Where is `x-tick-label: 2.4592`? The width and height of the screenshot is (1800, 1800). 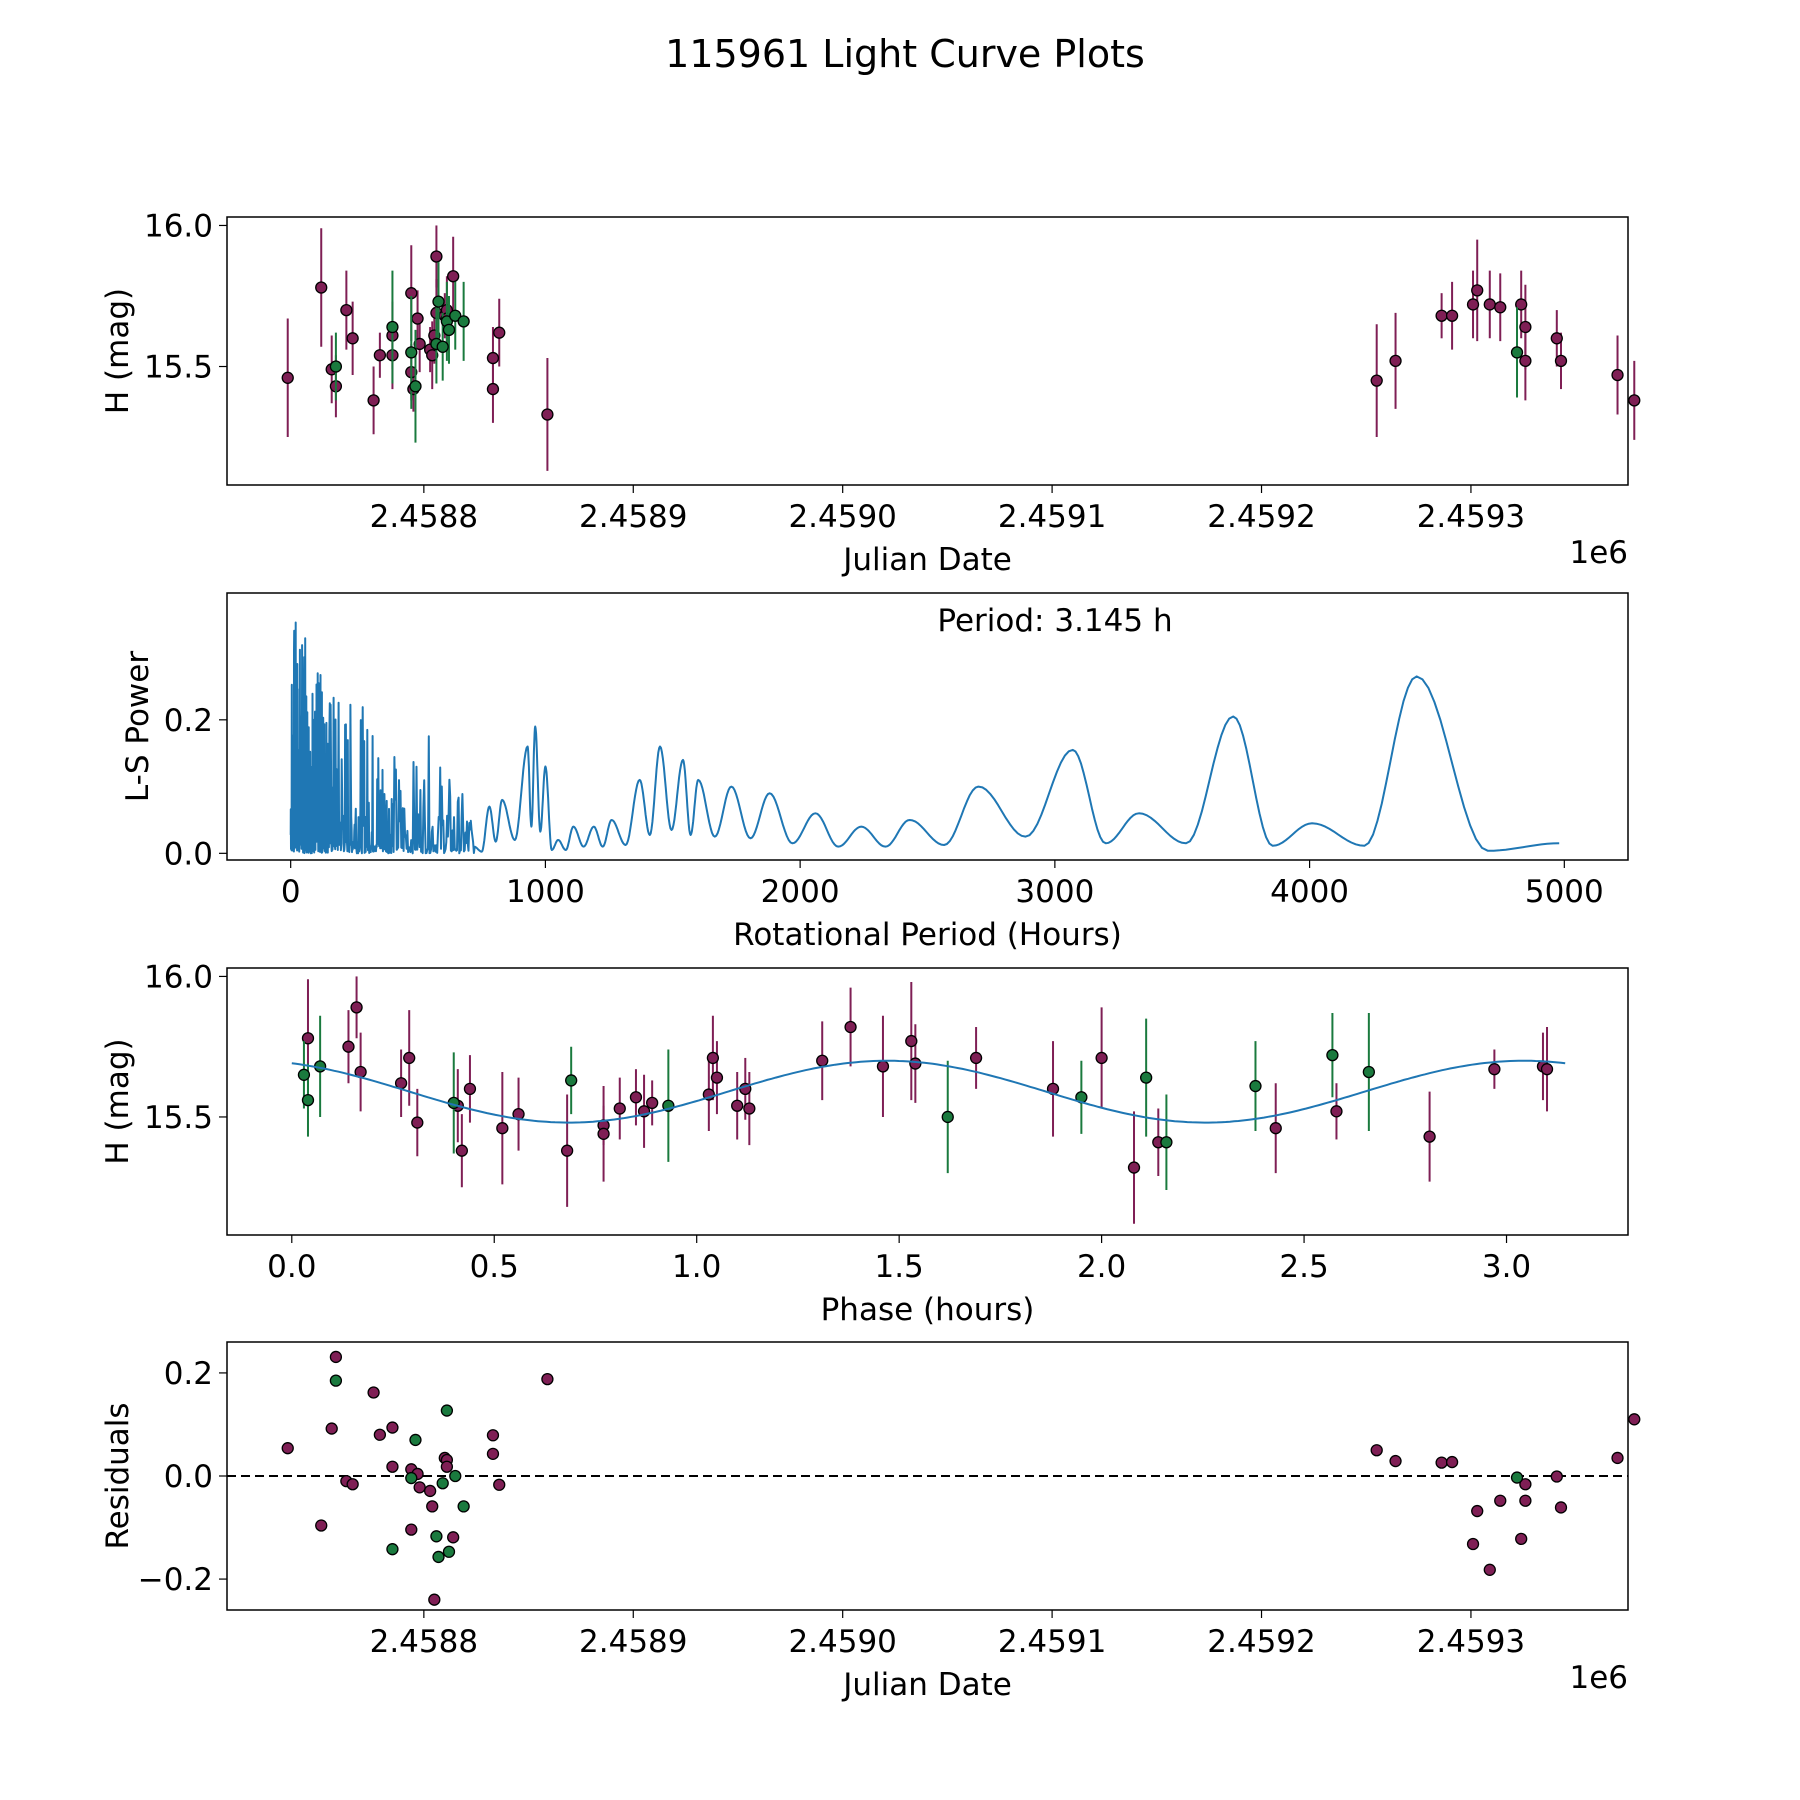
x-tick-label: 2.4592 is located at coordinates (1261, 517).